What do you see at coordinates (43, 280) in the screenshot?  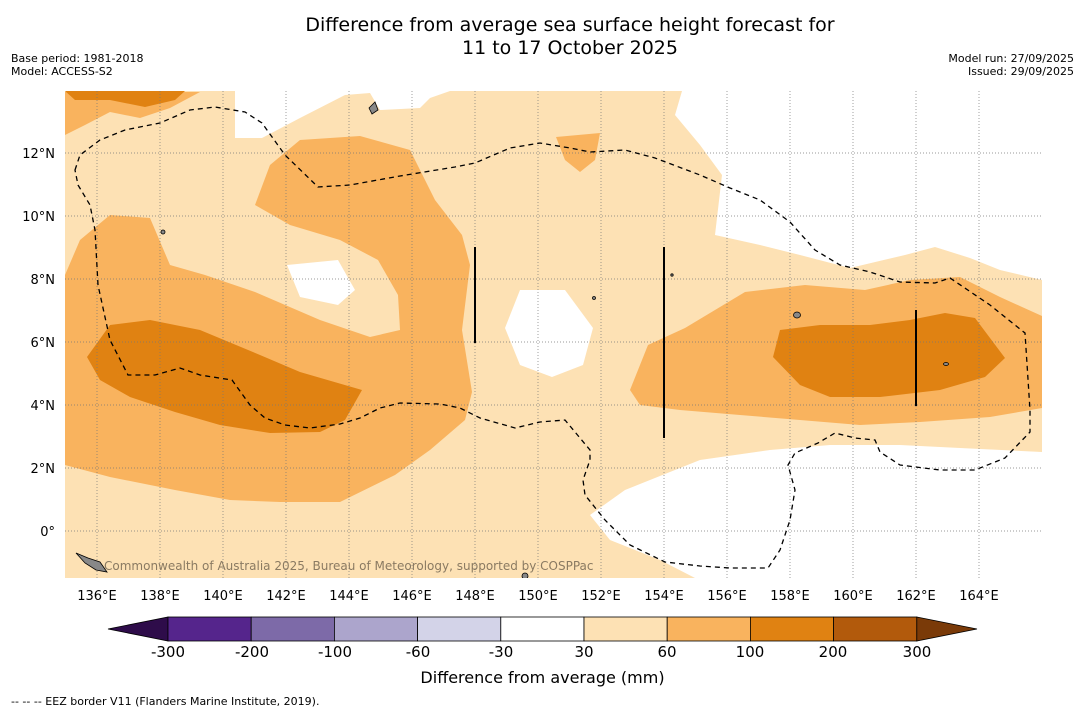 I see `lat-label: 8°N` at bounding box center [43, 280].